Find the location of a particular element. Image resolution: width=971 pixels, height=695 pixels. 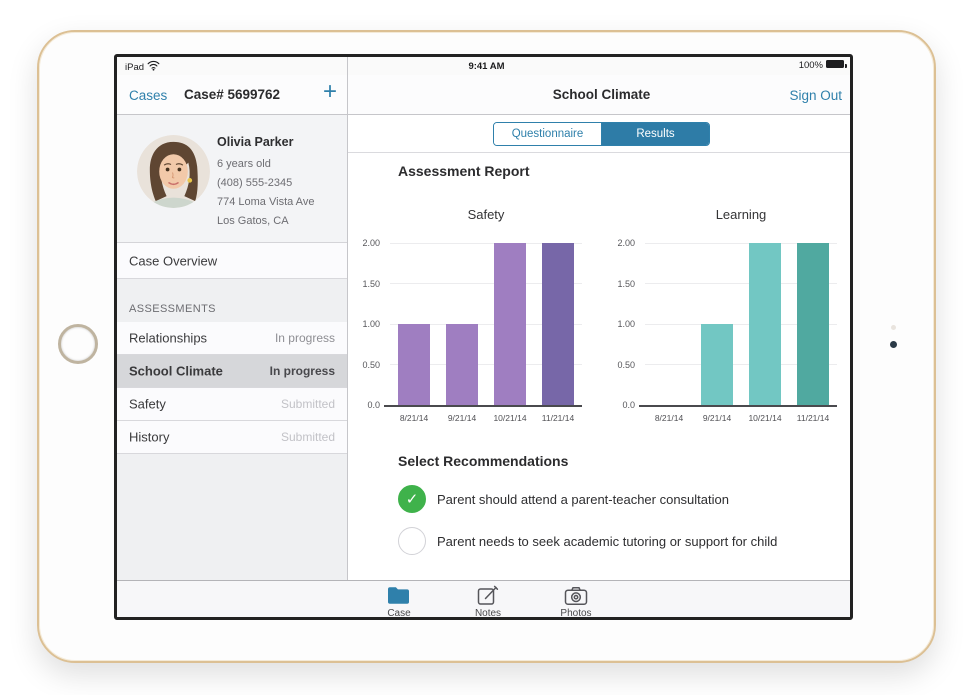

segmented-control: Questionnaire Results is located at coordinates (601, 134).